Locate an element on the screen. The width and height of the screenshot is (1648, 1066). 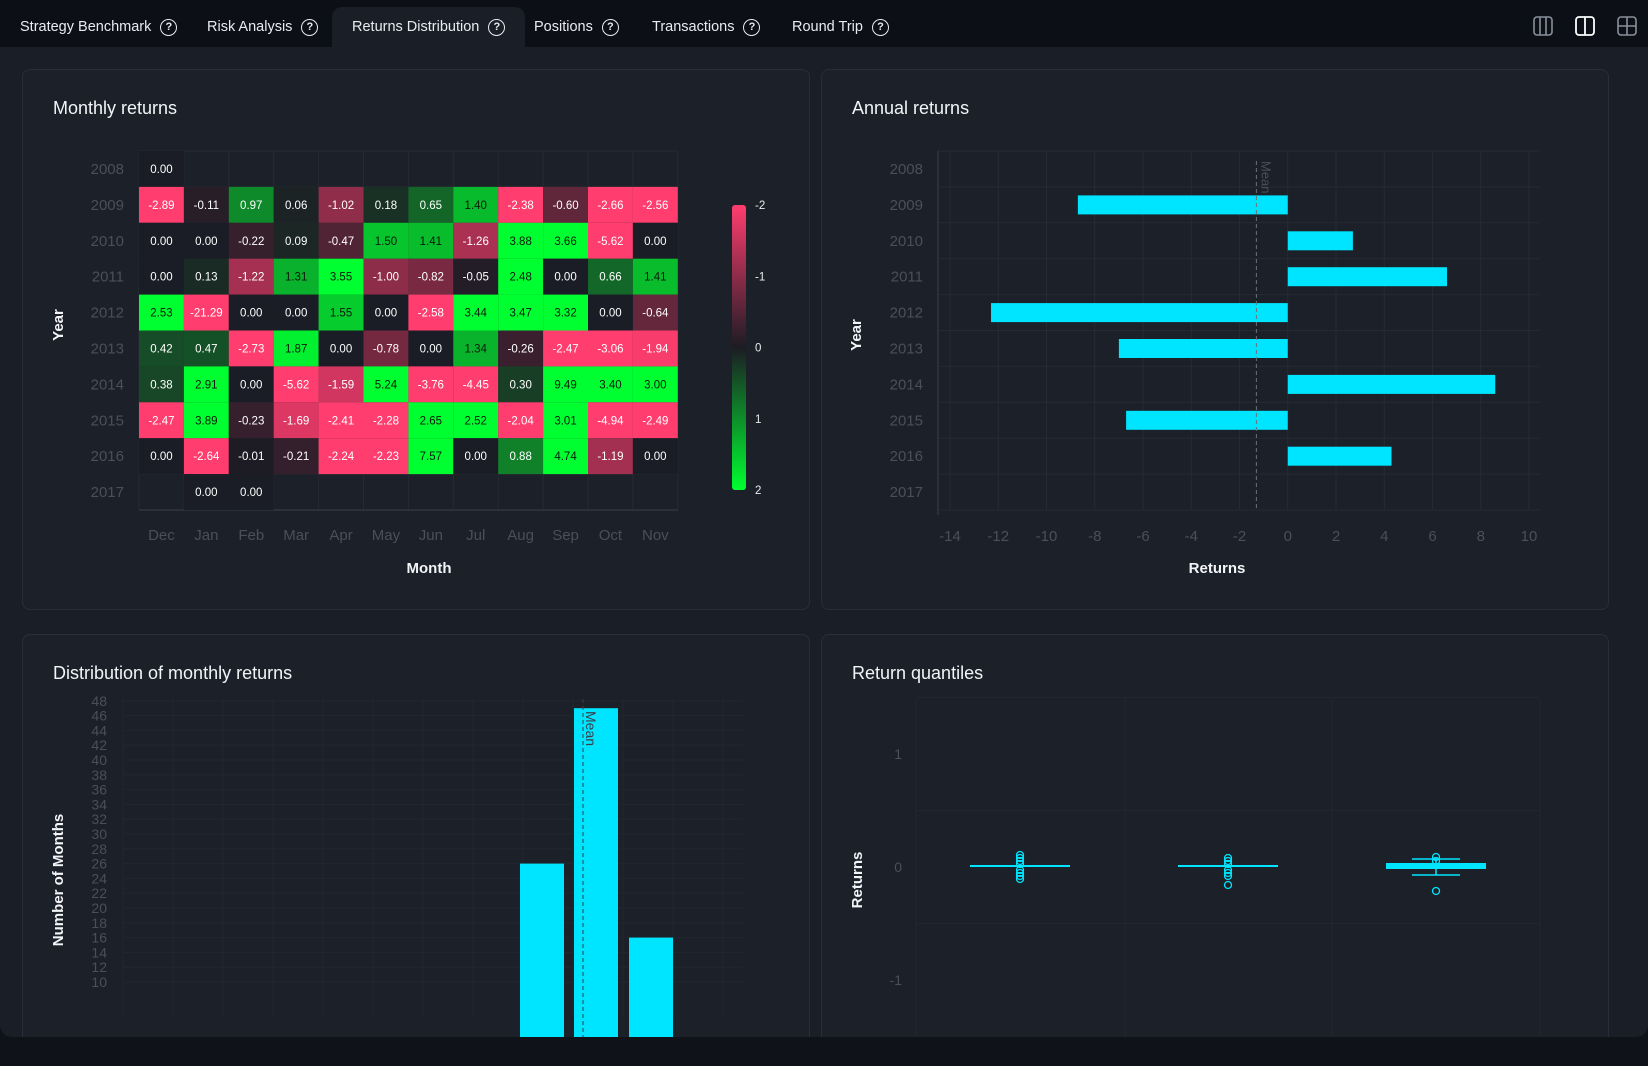
x-tick-label: Sep is located at coordinates (565, 535).